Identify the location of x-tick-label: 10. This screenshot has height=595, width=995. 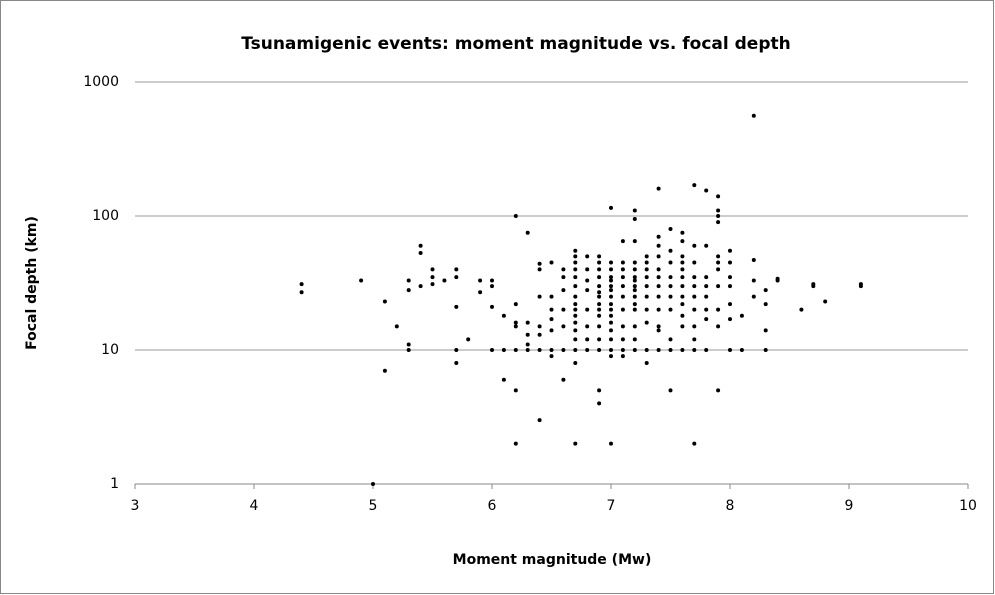
(968, 506).